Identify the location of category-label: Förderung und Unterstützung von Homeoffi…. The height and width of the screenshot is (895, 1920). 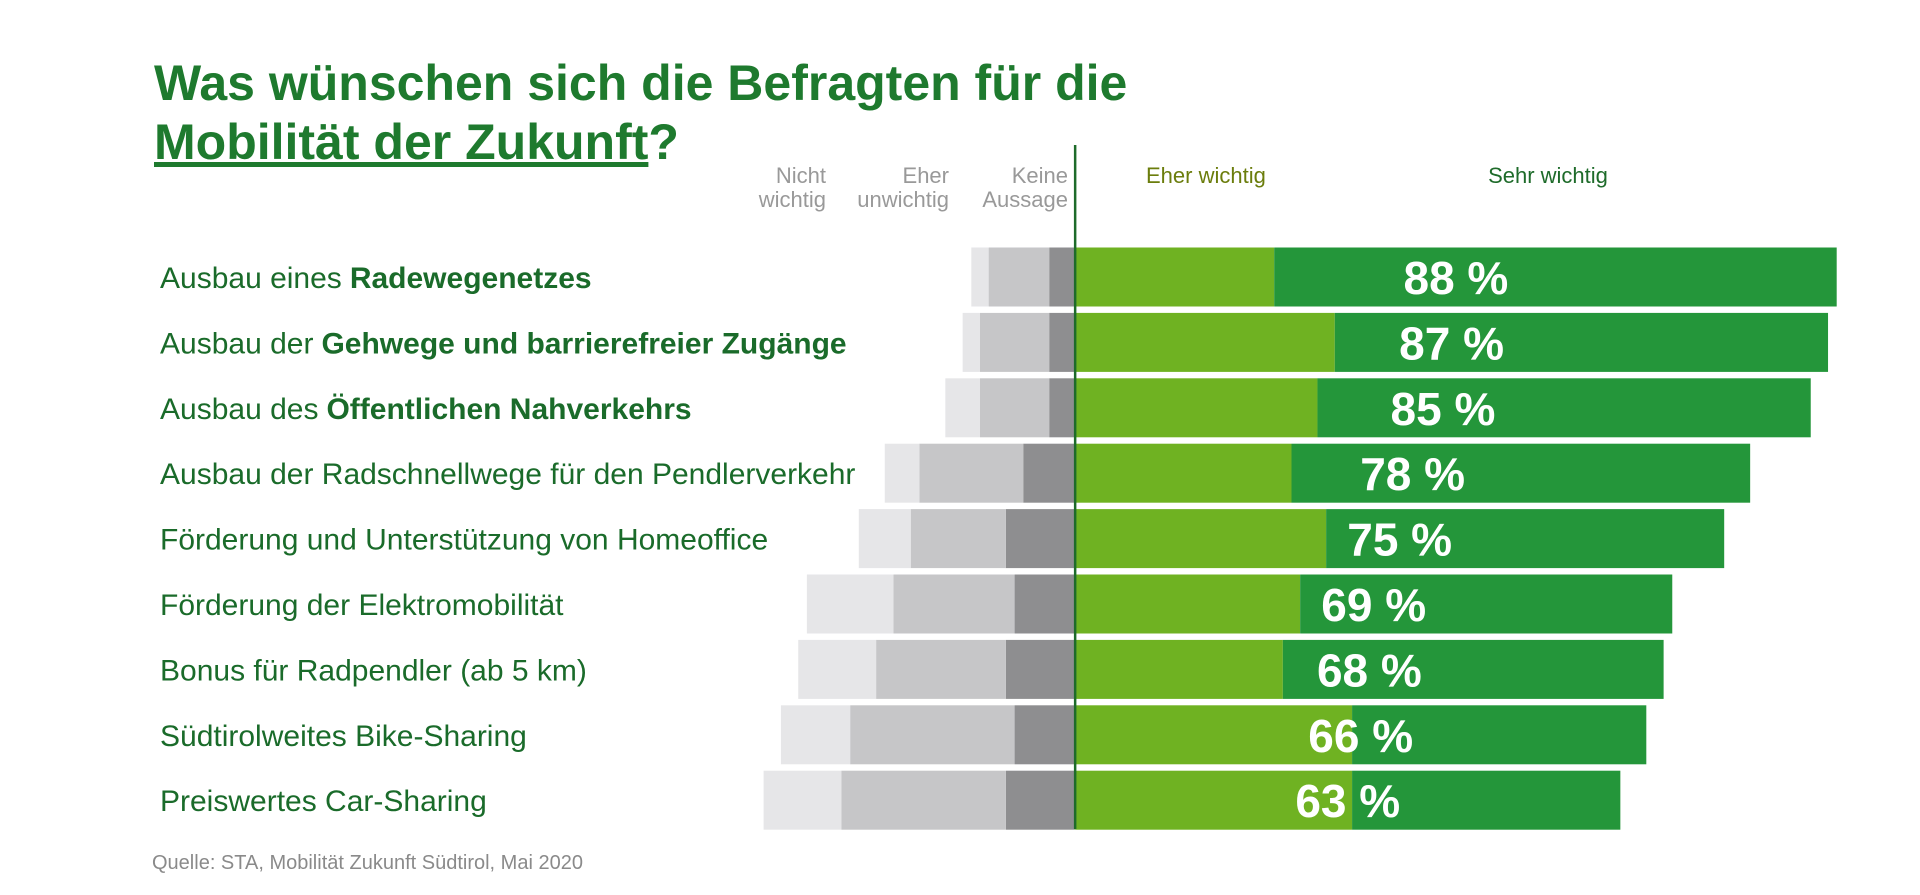
(464, 540).